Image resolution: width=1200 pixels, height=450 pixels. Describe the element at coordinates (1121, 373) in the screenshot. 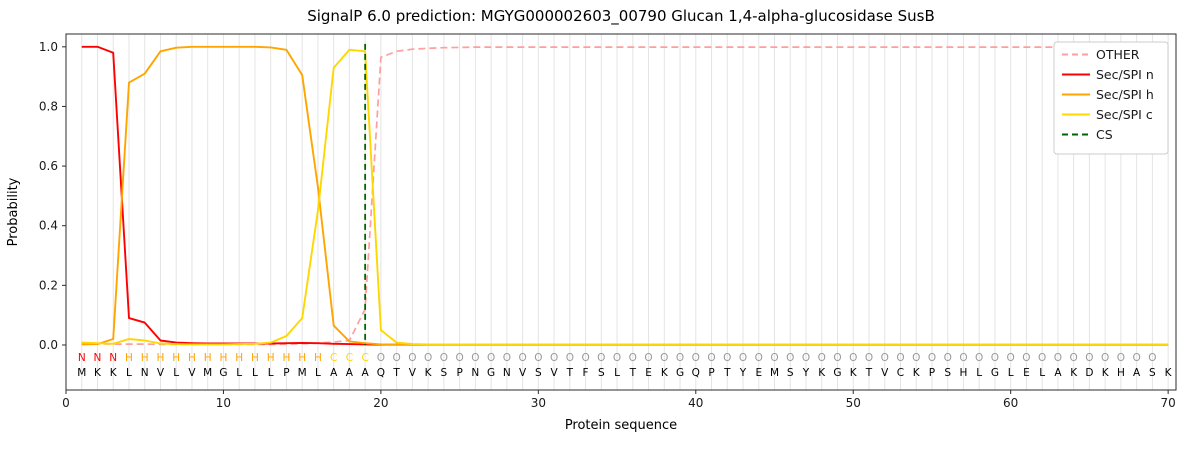

I see `sequence-letter: H` at that location.